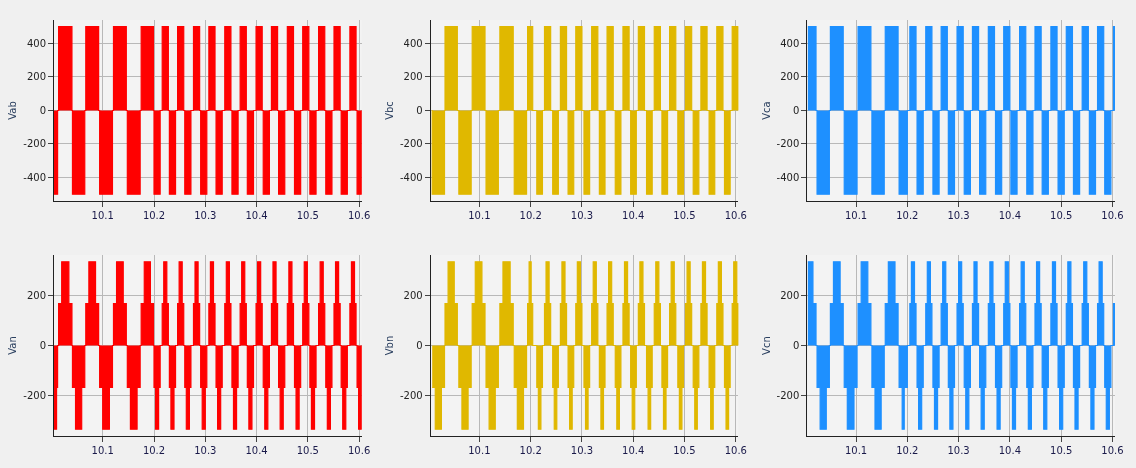 The image size is (1136, 468). What do you see at coordinates (389, 110) in the screenshot?
I see `y-axis-title: Vbc` at bounding box center [389, 110].